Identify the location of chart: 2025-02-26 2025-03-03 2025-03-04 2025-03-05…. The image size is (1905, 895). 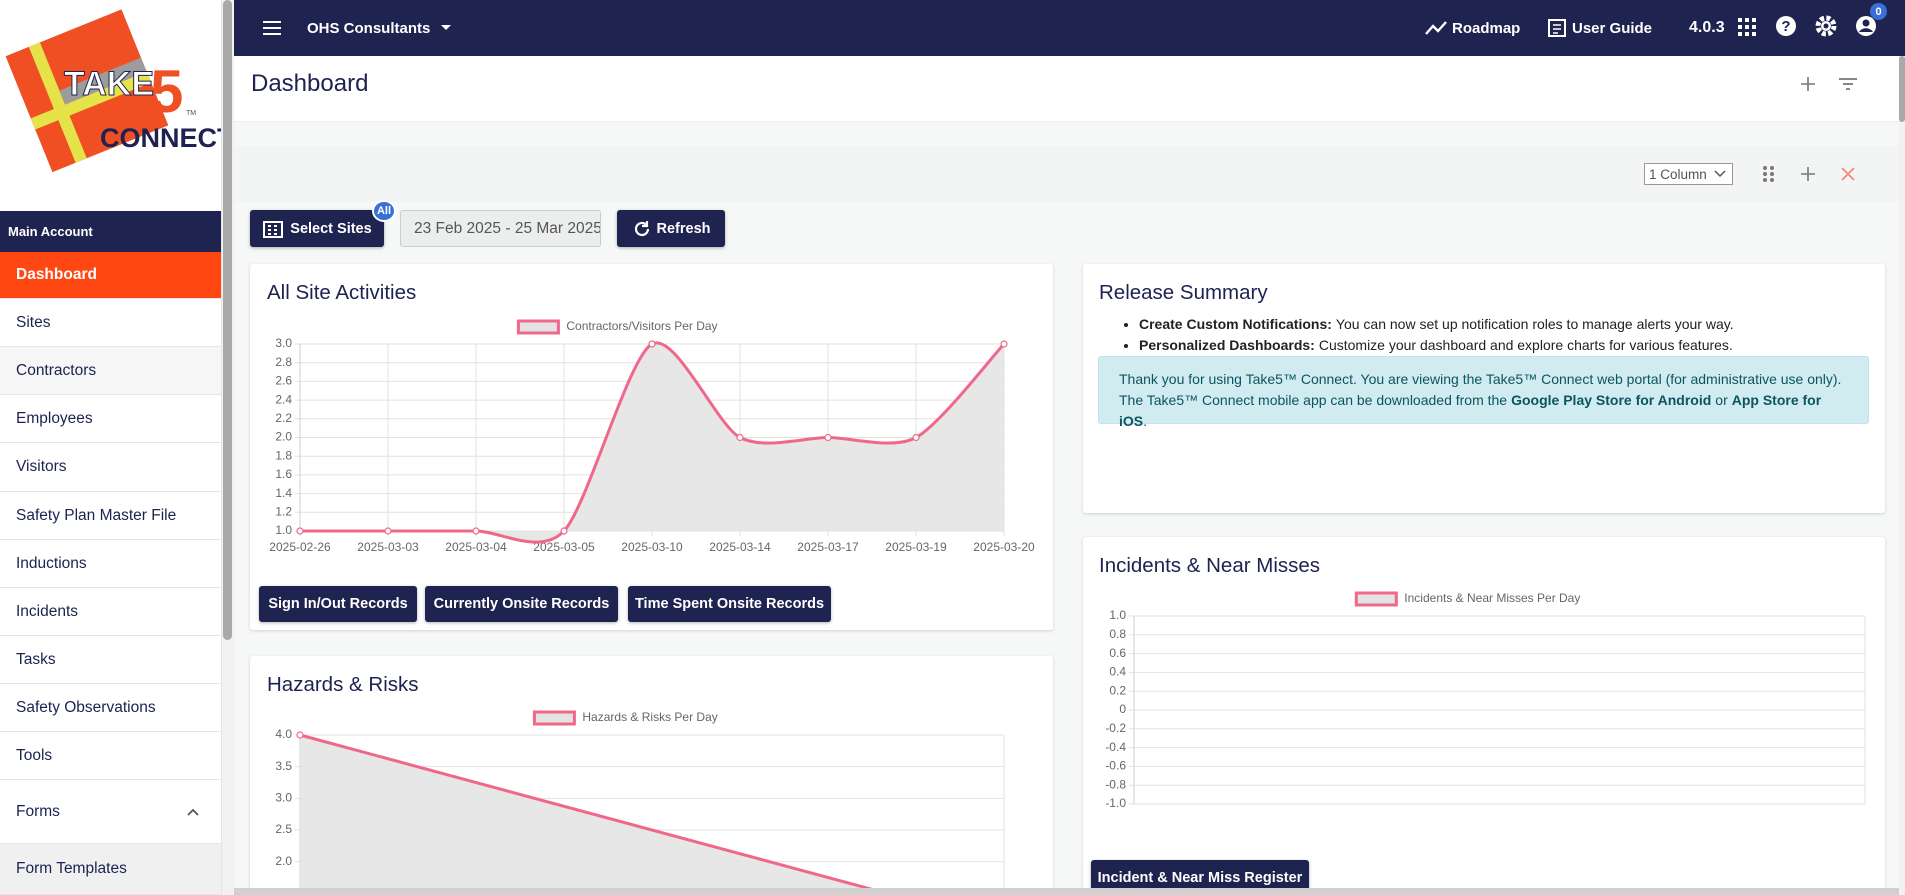
(652, 436).